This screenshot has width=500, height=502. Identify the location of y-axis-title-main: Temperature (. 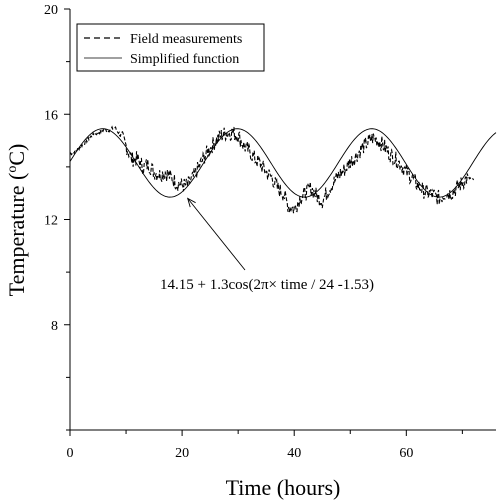
(16, 235).